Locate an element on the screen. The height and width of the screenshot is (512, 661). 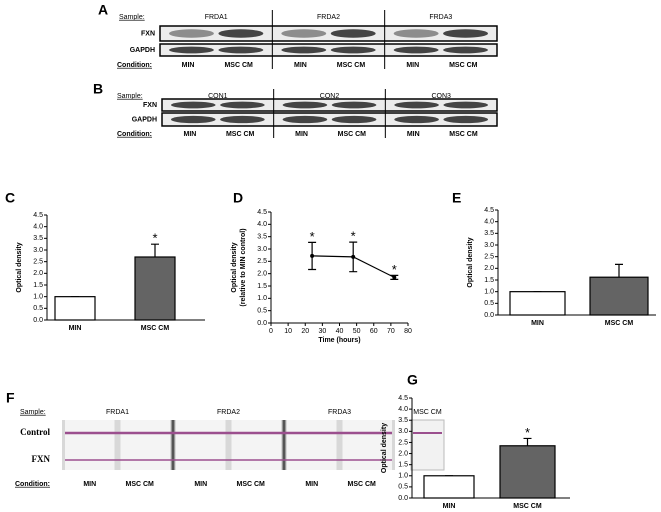
y-tick-label: 0.0 is located at coordinates (489, 315).